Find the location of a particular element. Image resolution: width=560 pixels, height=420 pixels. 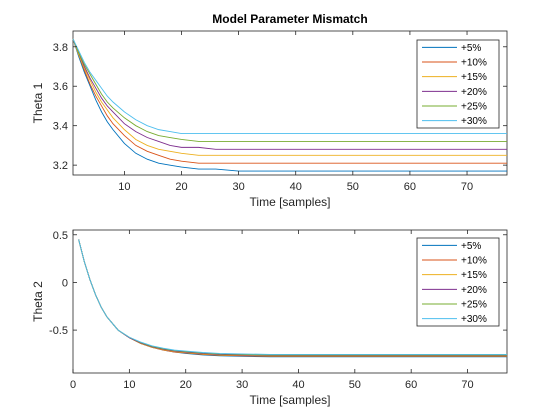

y-tick-label: -0.5 is located at coordinates (58, 331).